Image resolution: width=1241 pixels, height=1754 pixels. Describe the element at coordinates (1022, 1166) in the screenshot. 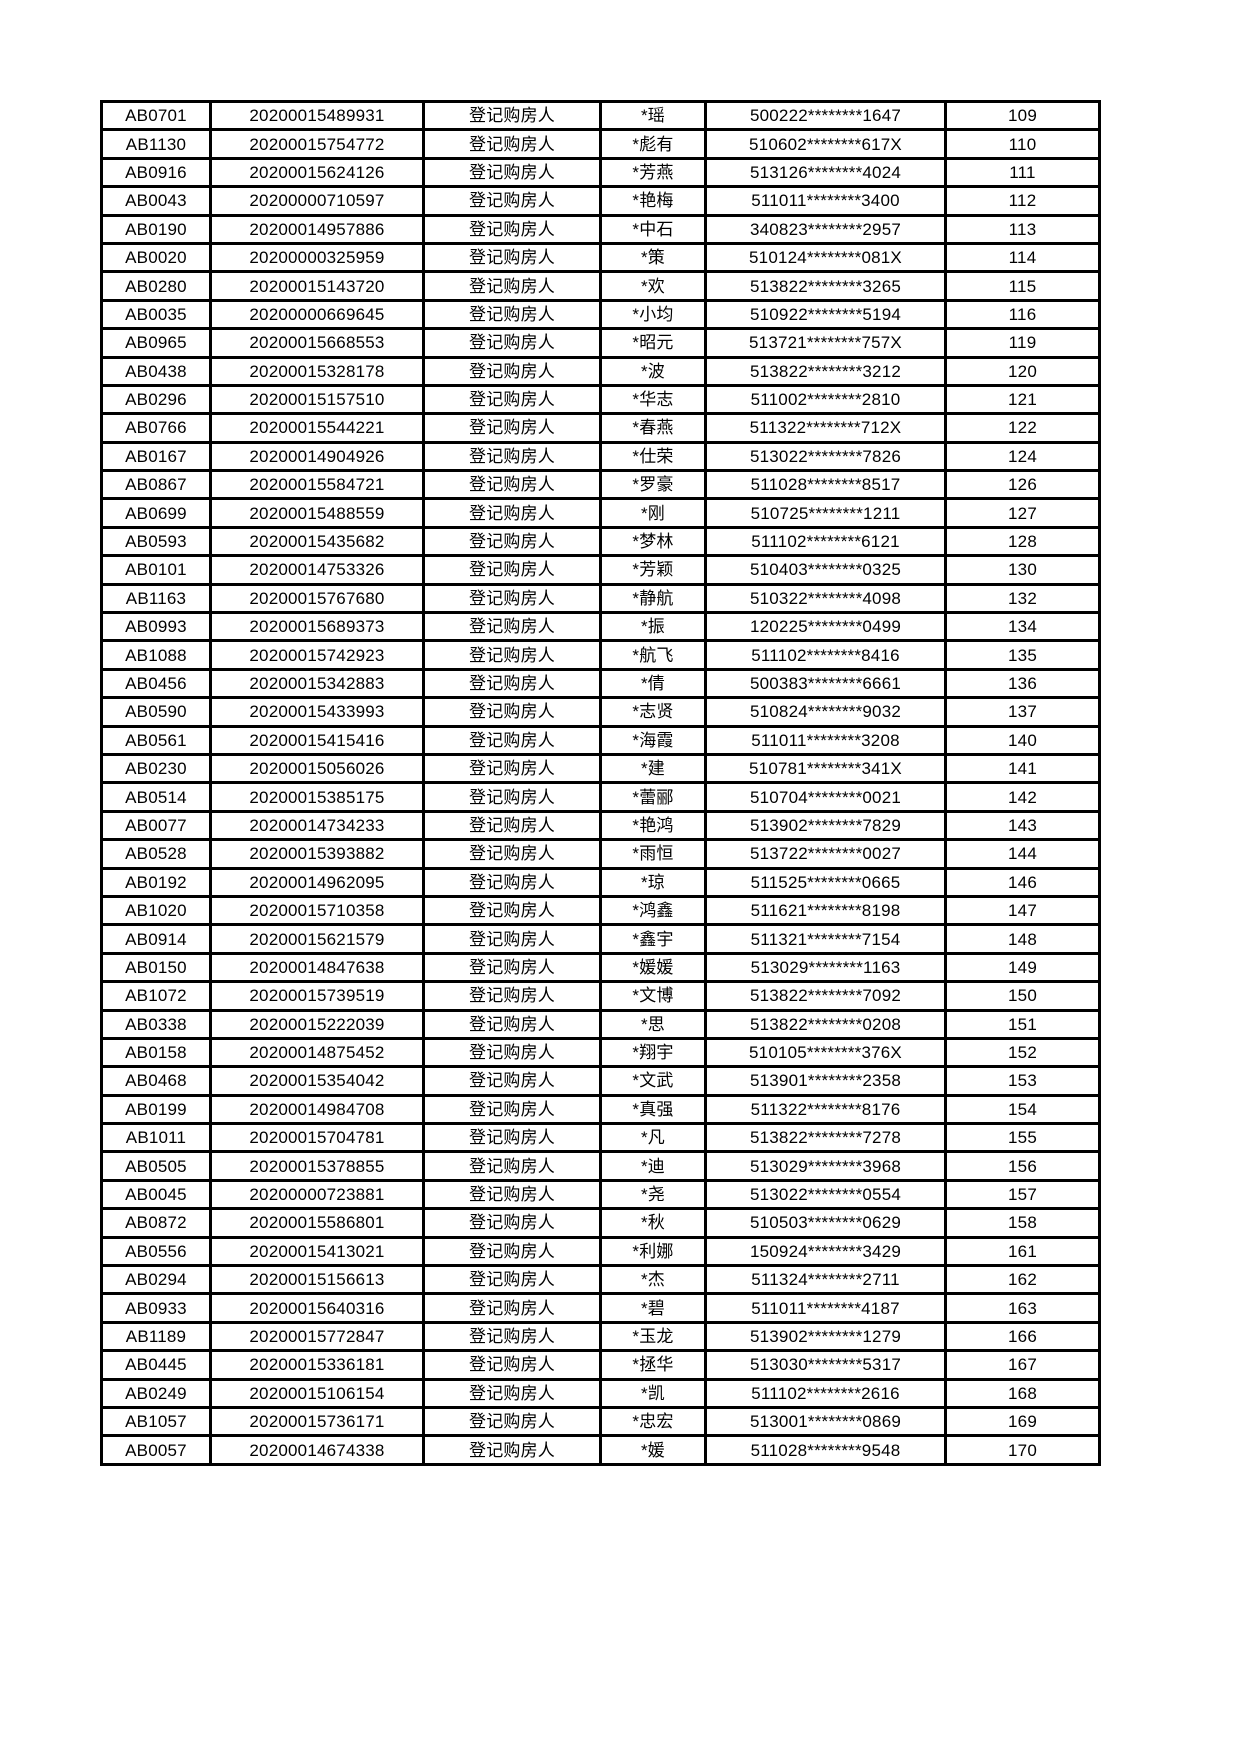

I see `sequence-number: 156` at that location.